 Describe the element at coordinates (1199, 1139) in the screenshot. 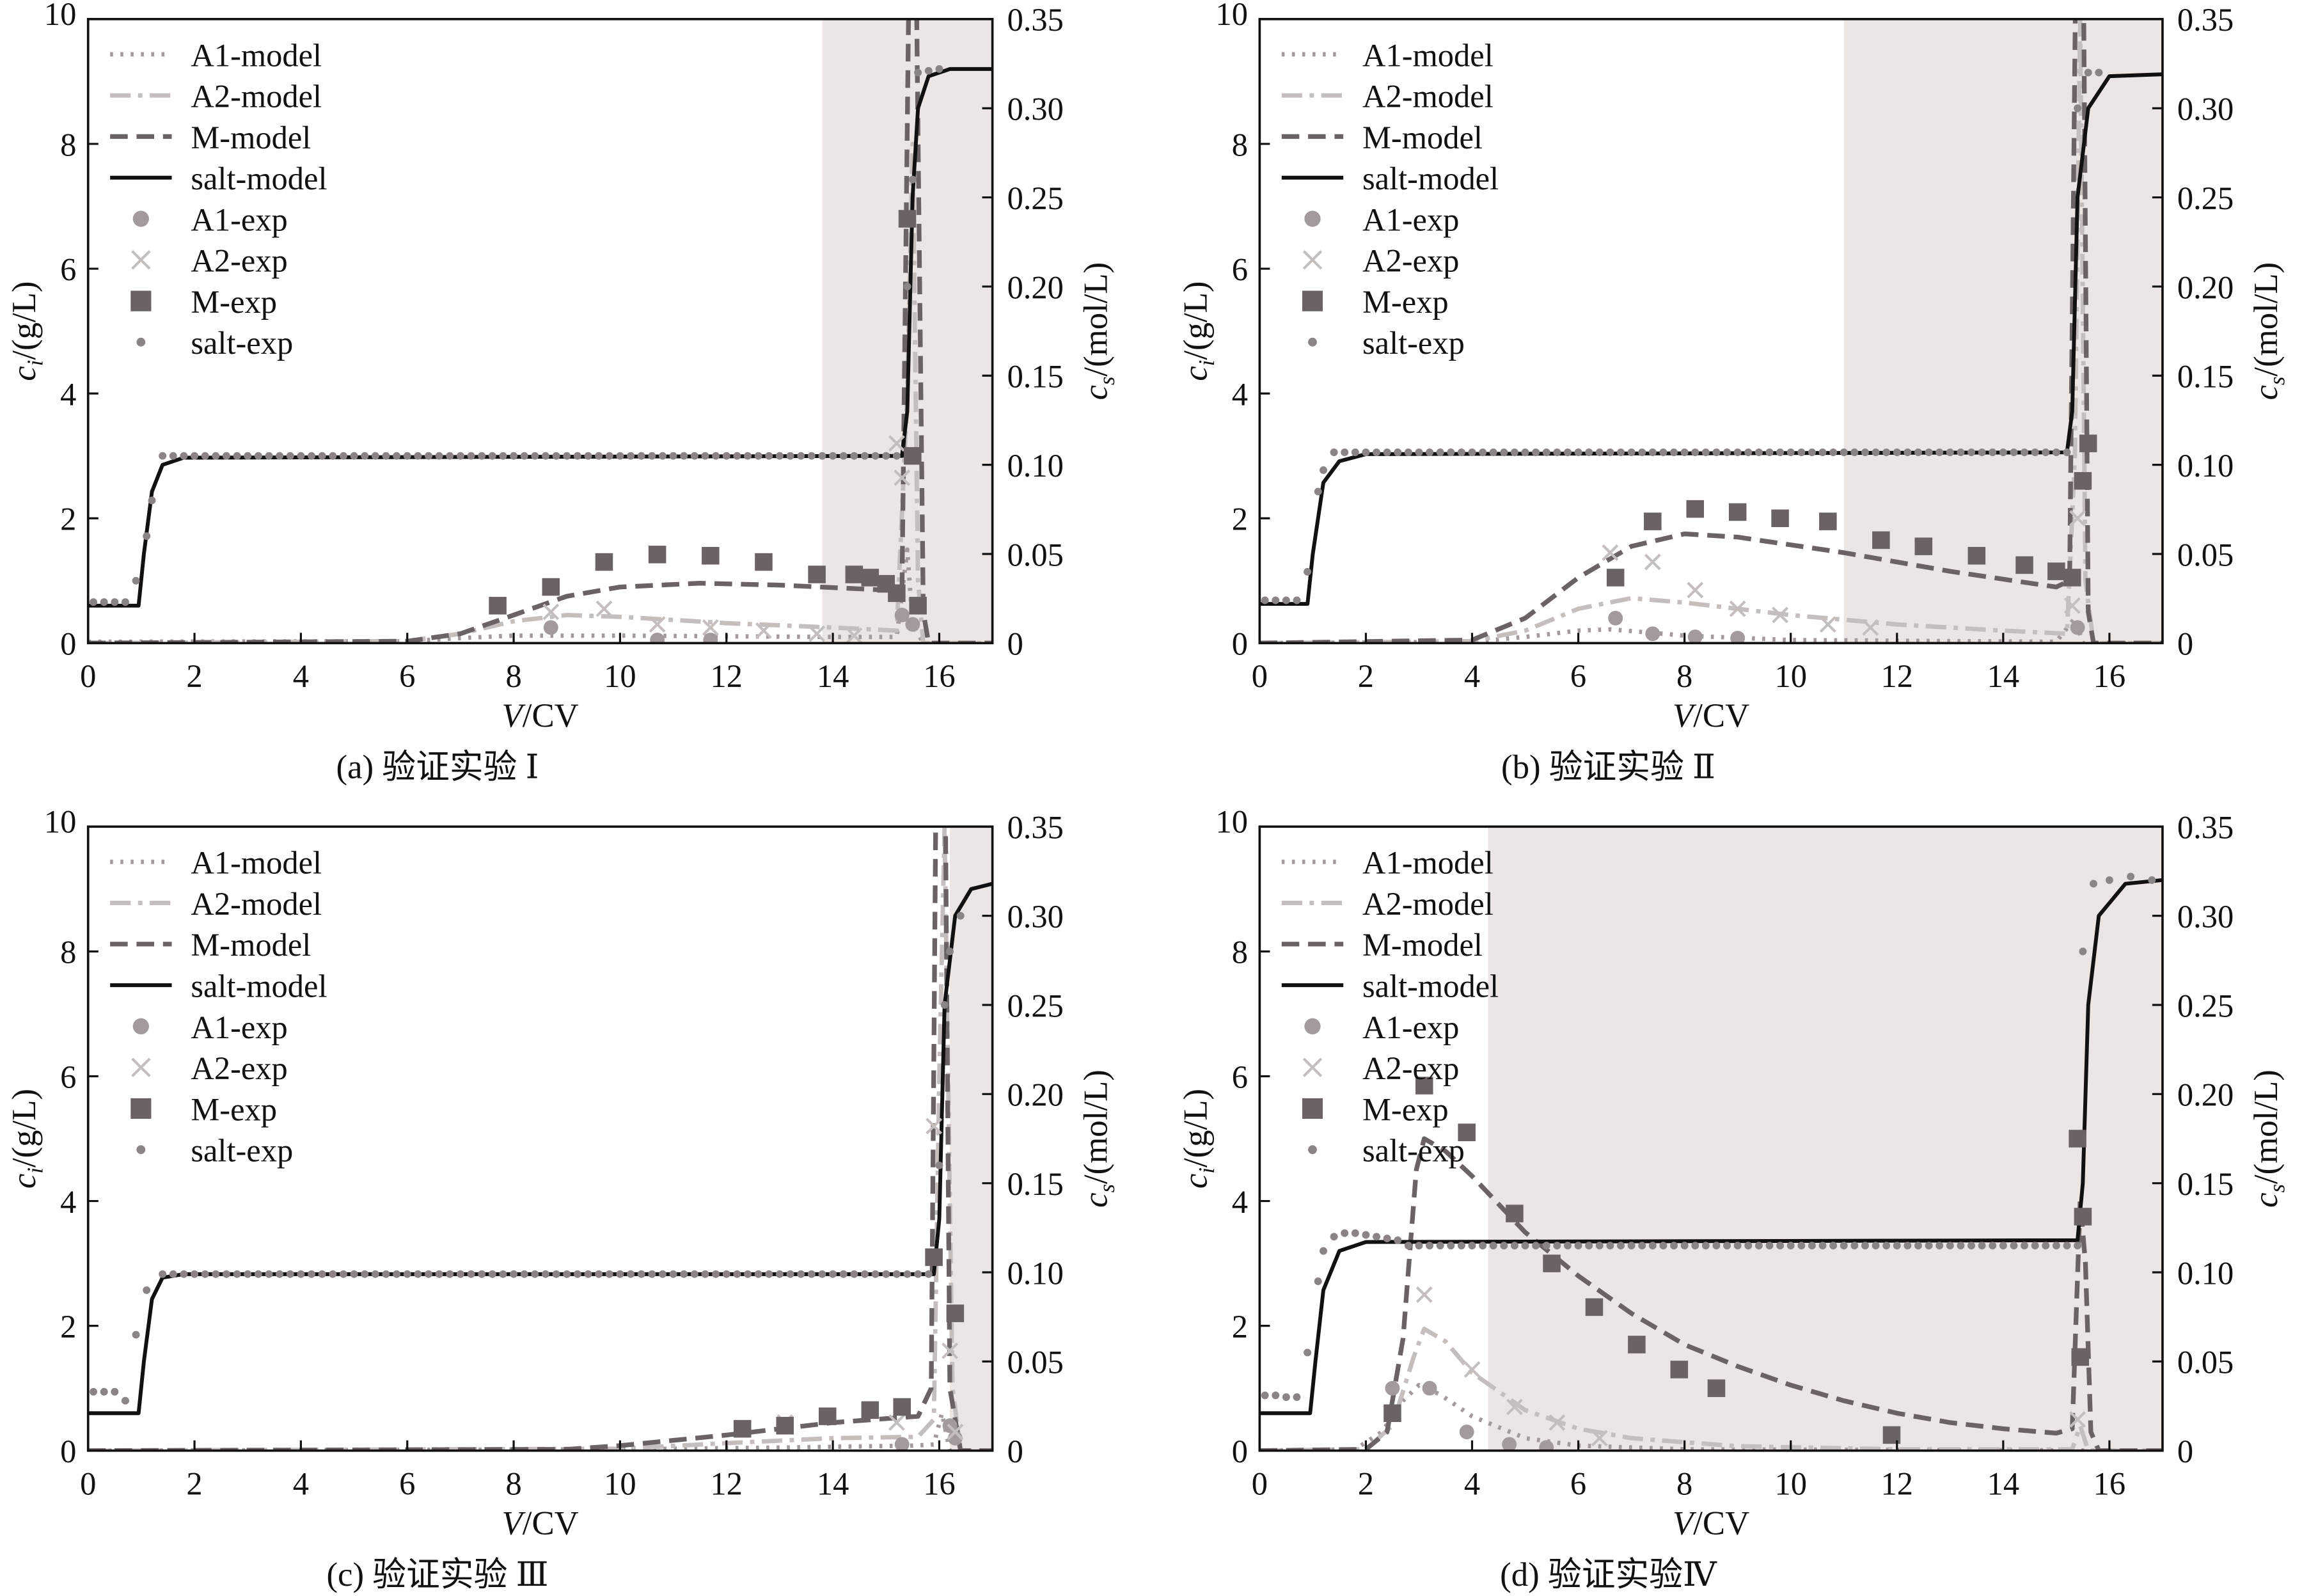

I see `y-left-axis-label: ci/(g/L)` at that location.